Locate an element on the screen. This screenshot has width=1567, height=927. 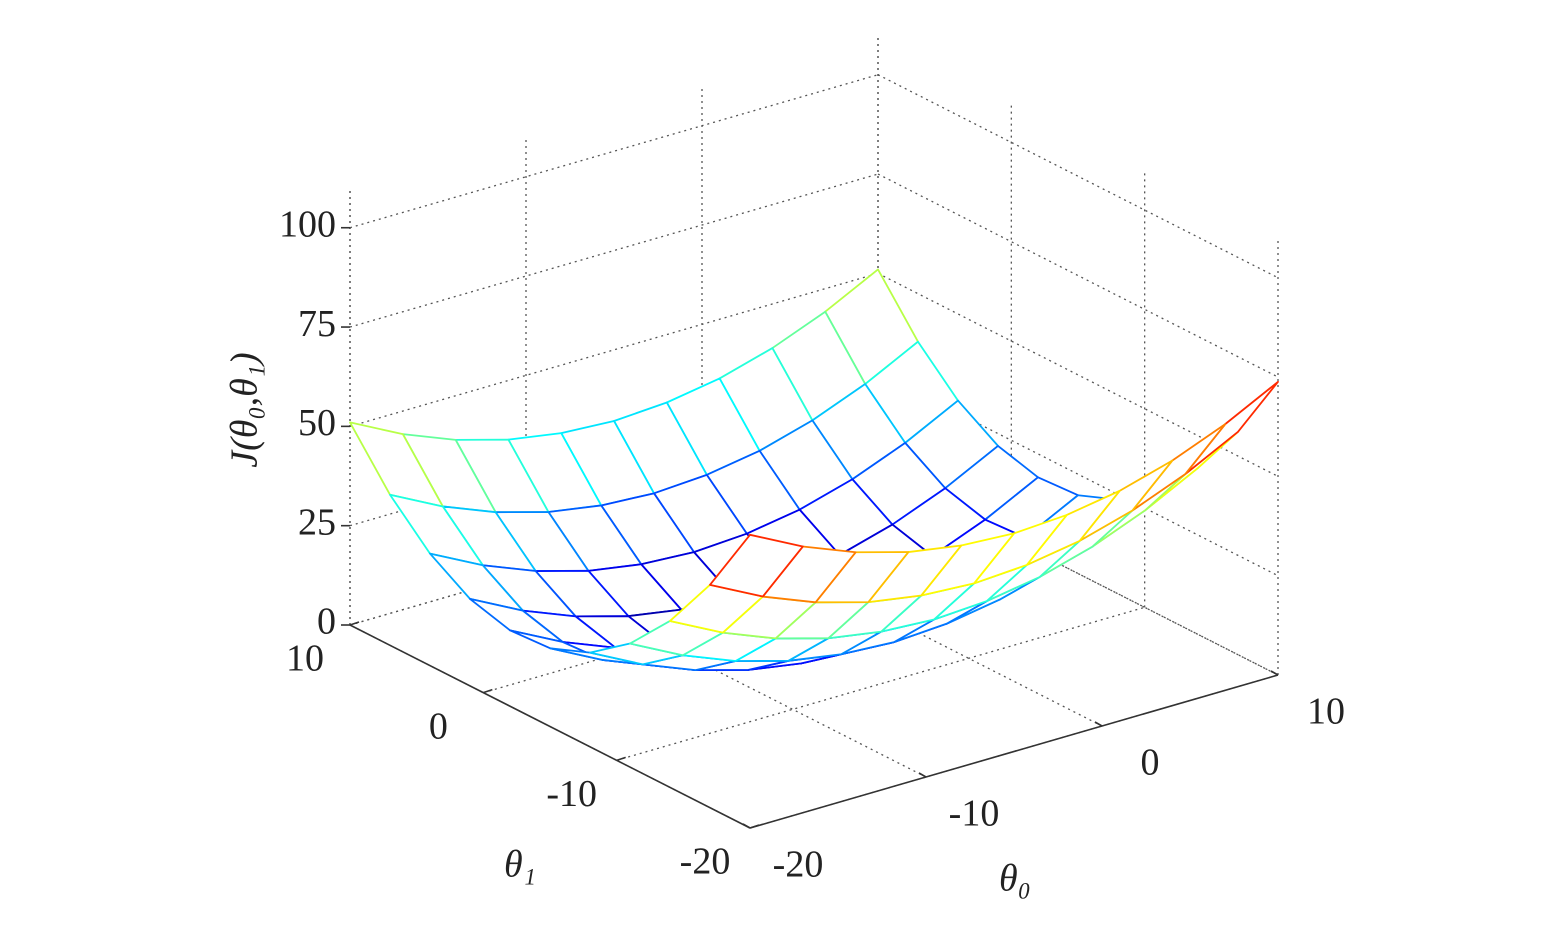
y-tick-label: 10 is located at coordinates (305, 659).